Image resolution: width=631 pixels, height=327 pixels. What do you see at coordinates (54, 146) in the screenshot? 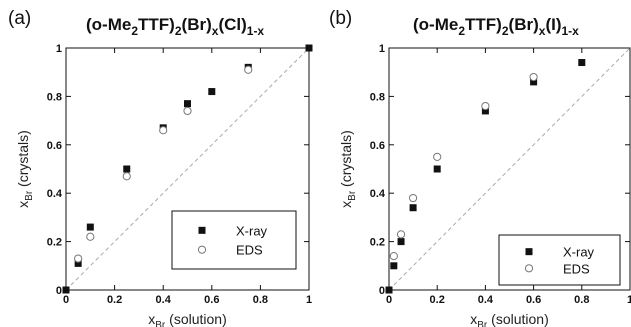
I see `y-tick-label: 0.6` at bounding box center [54, 146].